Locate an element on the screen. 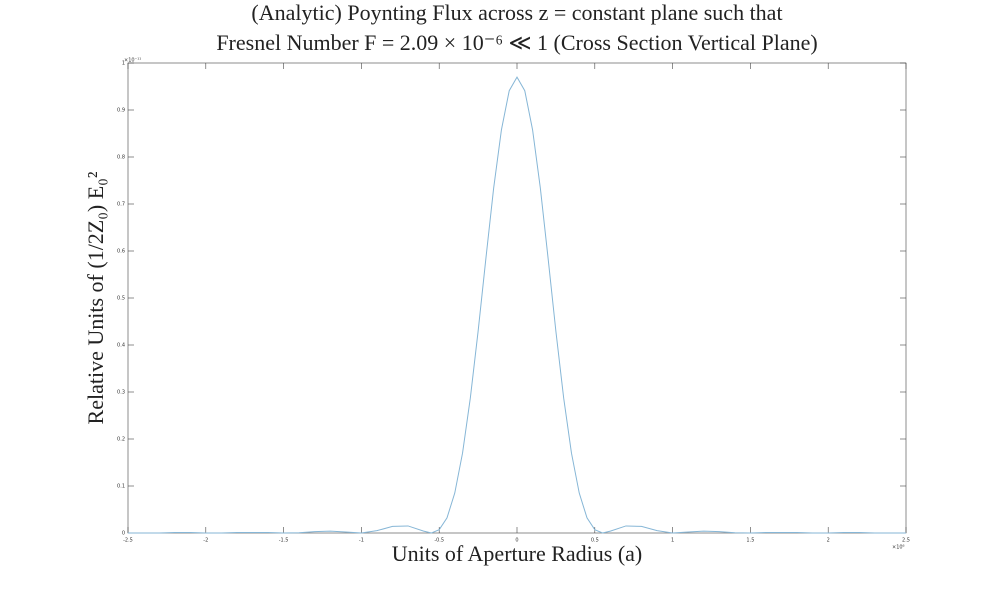  y-tick-label: 0.1 is located at coordinates (121, 487).